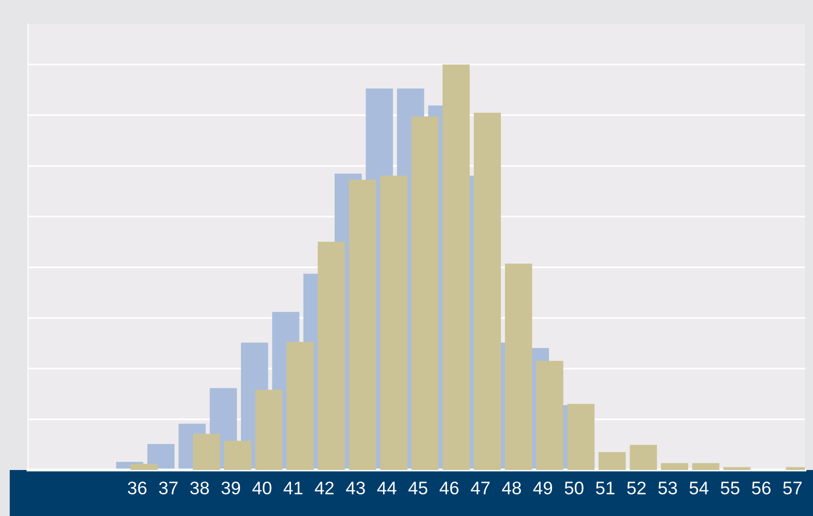 The width and height of the screenshot is (813, 516). Describe the element at coordinates (230, 488) in the screenshot. I see `x-tick-label: 39` at that location.